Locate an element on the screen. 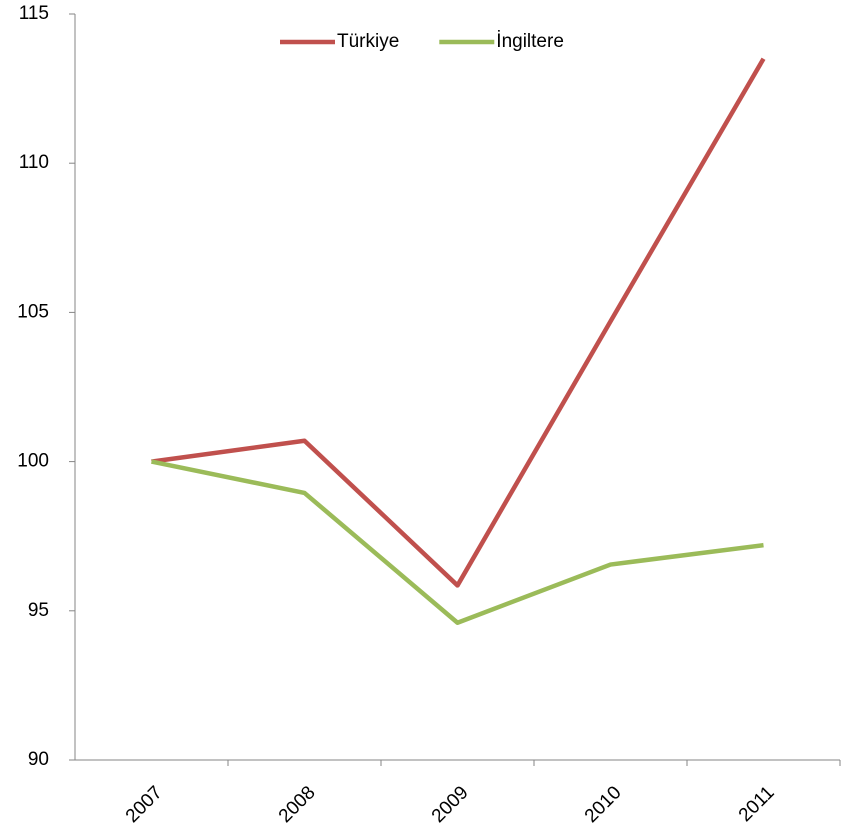 The height and width of the screenshot is (837, 842). series-line is located at coordinates (457, 542).